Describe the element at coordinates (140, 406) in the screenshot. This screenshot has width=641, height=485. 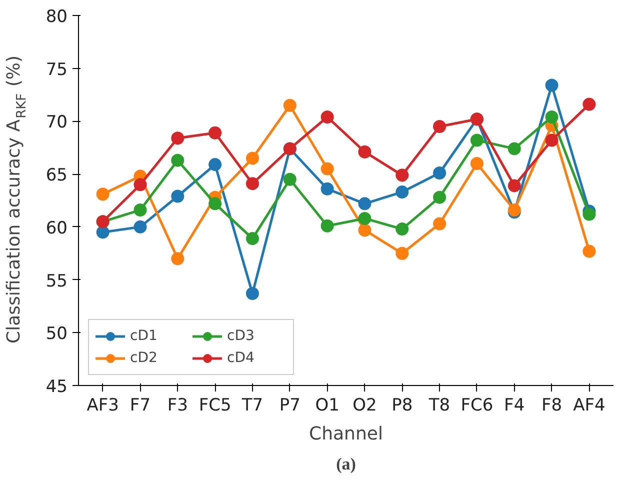
I see `x-tick-label: F7` at that location.